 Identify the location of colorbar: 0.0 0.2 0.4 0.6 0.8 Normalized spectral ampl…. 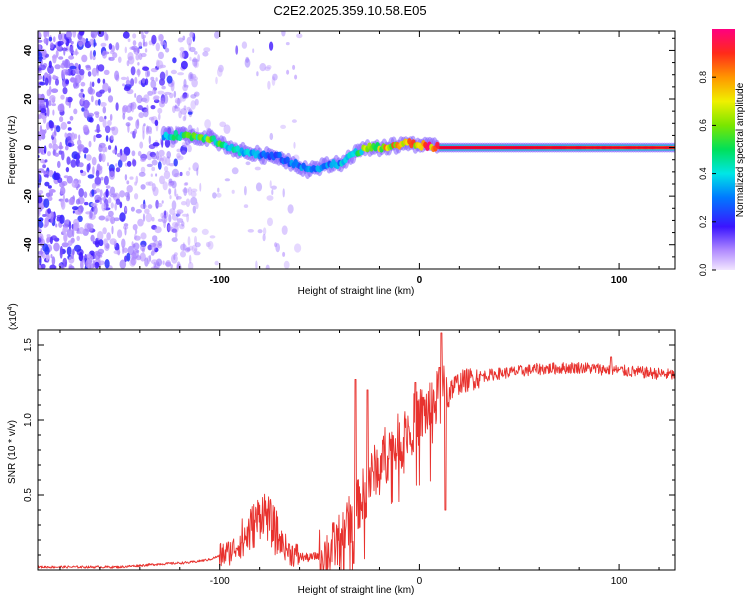
(722, 152).